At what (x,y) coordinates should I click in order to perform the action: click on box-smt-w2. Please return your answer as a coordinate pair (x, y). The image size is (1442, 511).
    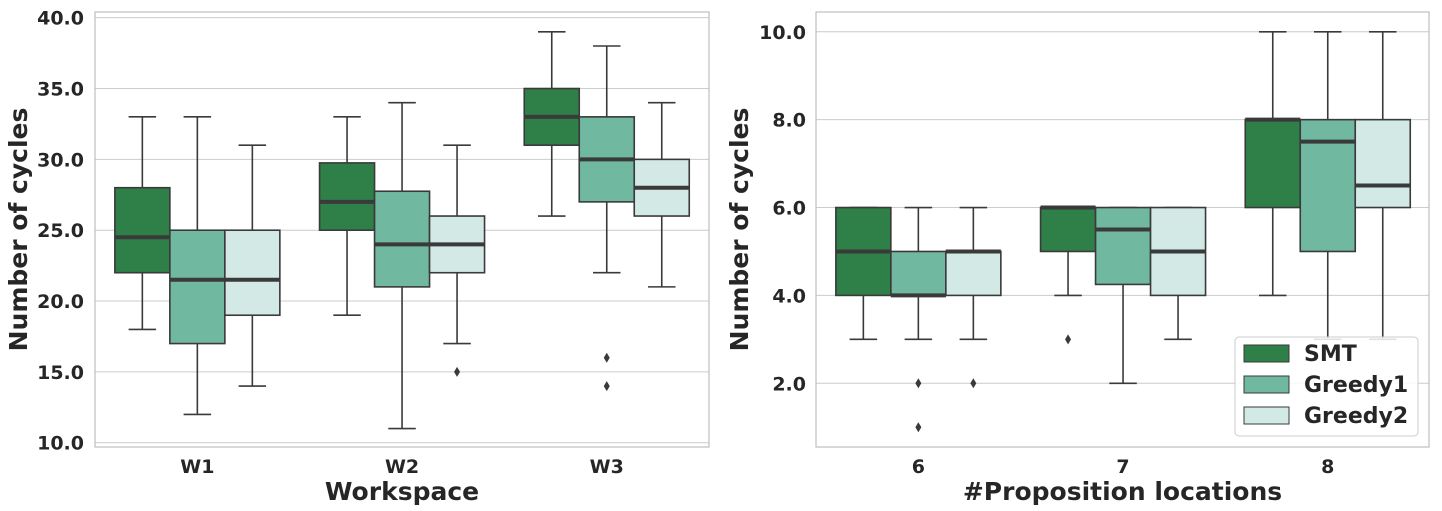
    Looking at the image, I should click on (347, 216).